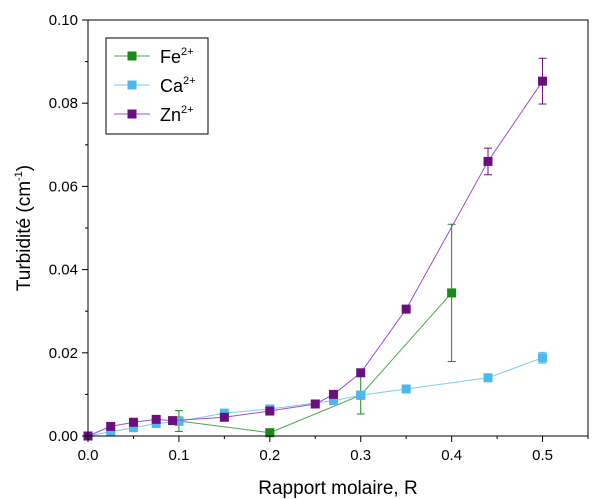  What do you see at coordinates (24, 168) in the screenshot?
I see `y-axis-title-end: )` at bounding box center [24, 168].